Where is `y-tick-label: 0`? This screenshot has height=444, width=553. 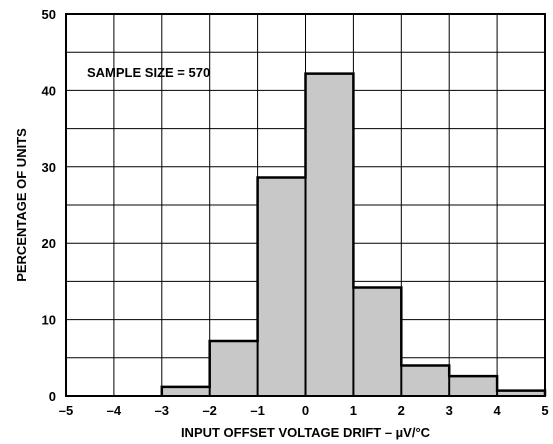 y-tick-label: 0 is located at coordinates (52, 396).